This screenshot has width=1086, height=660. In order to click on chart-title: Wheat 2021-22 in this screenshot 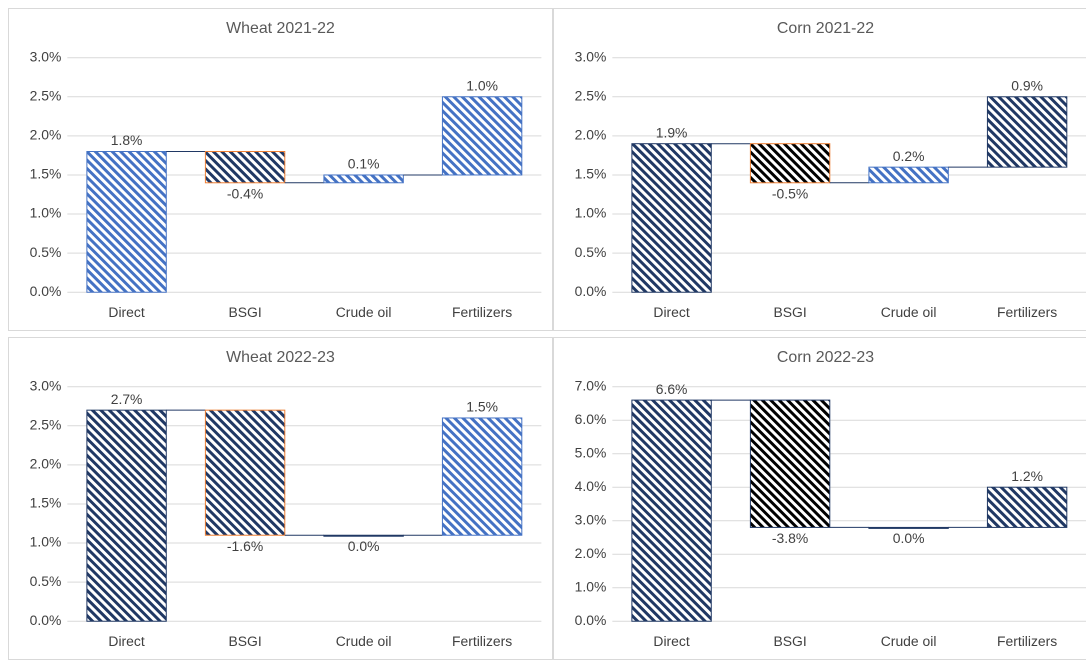, I will do `click(280, 28)`.